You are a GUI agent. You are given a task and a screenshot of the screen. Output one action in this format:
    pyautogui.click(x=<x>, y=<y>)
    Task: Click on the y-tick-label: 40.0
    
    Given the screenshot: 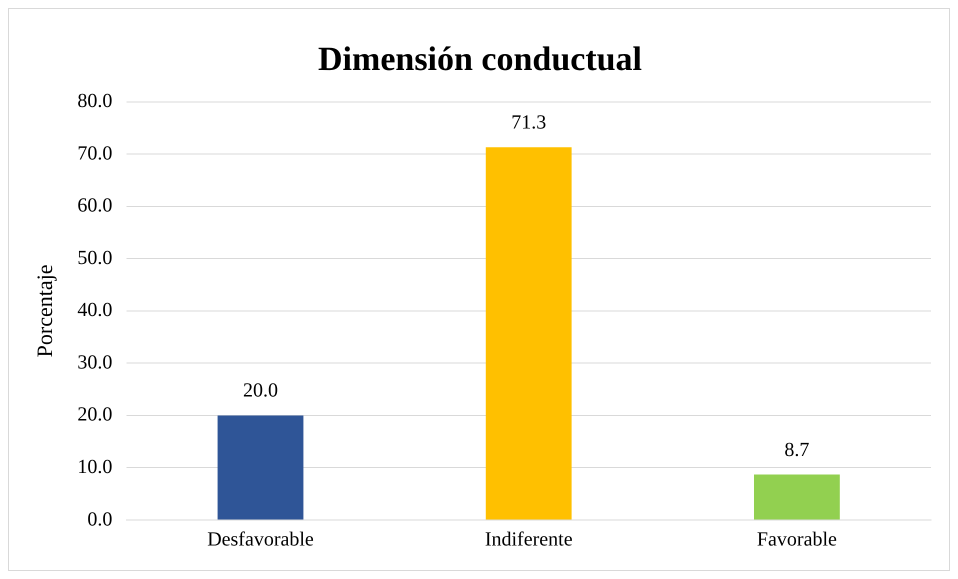 What is the action you would take?
    pyautogui.click(x=94, y=310)
    